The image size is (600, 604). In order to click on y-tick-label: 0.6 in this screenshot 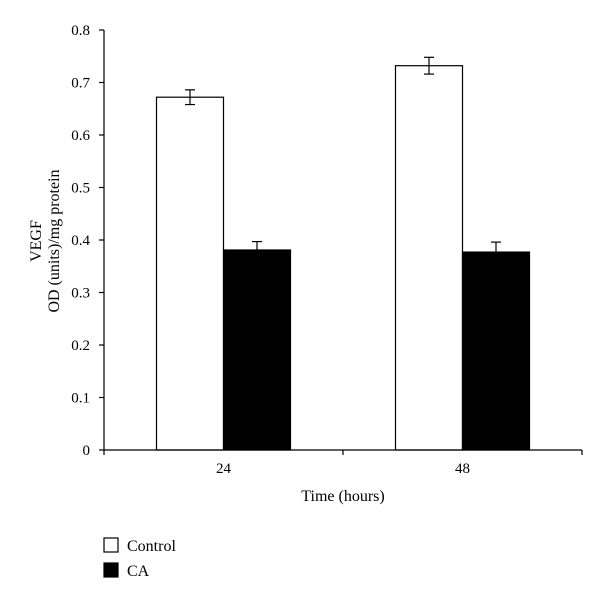, I will do `click(80, 136)`.